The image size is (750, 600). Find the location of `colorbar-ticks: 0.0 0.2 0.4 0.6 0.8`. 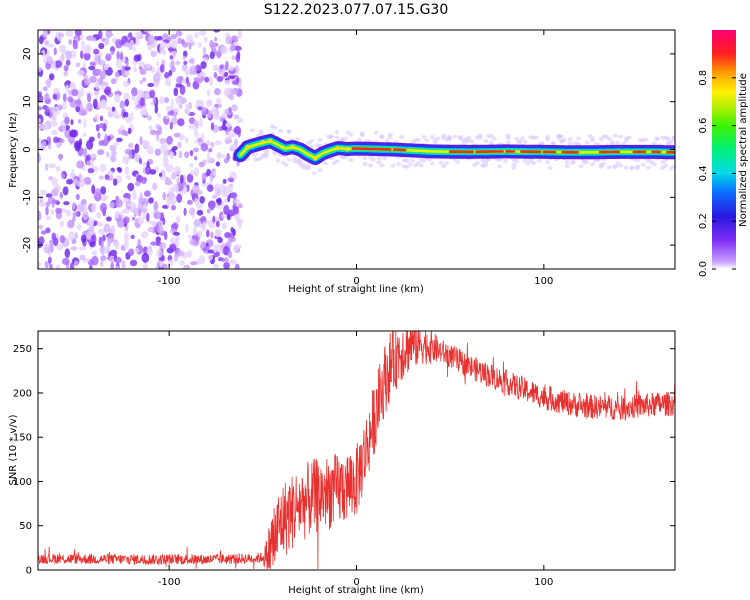

colorbar-ticks: 0.0 0.2 0.4 0.6 0.8 is located at coordinates (717, 173).